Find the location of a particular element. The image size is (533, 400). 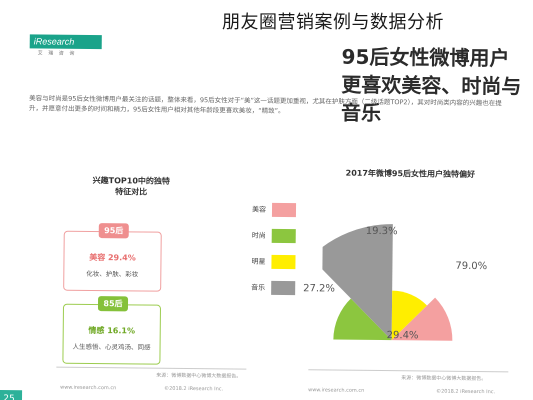

card-85: 85后 情感 16.1% 人生感悟、心灵鸡汤、同感 is located at coordinates (112, 330).